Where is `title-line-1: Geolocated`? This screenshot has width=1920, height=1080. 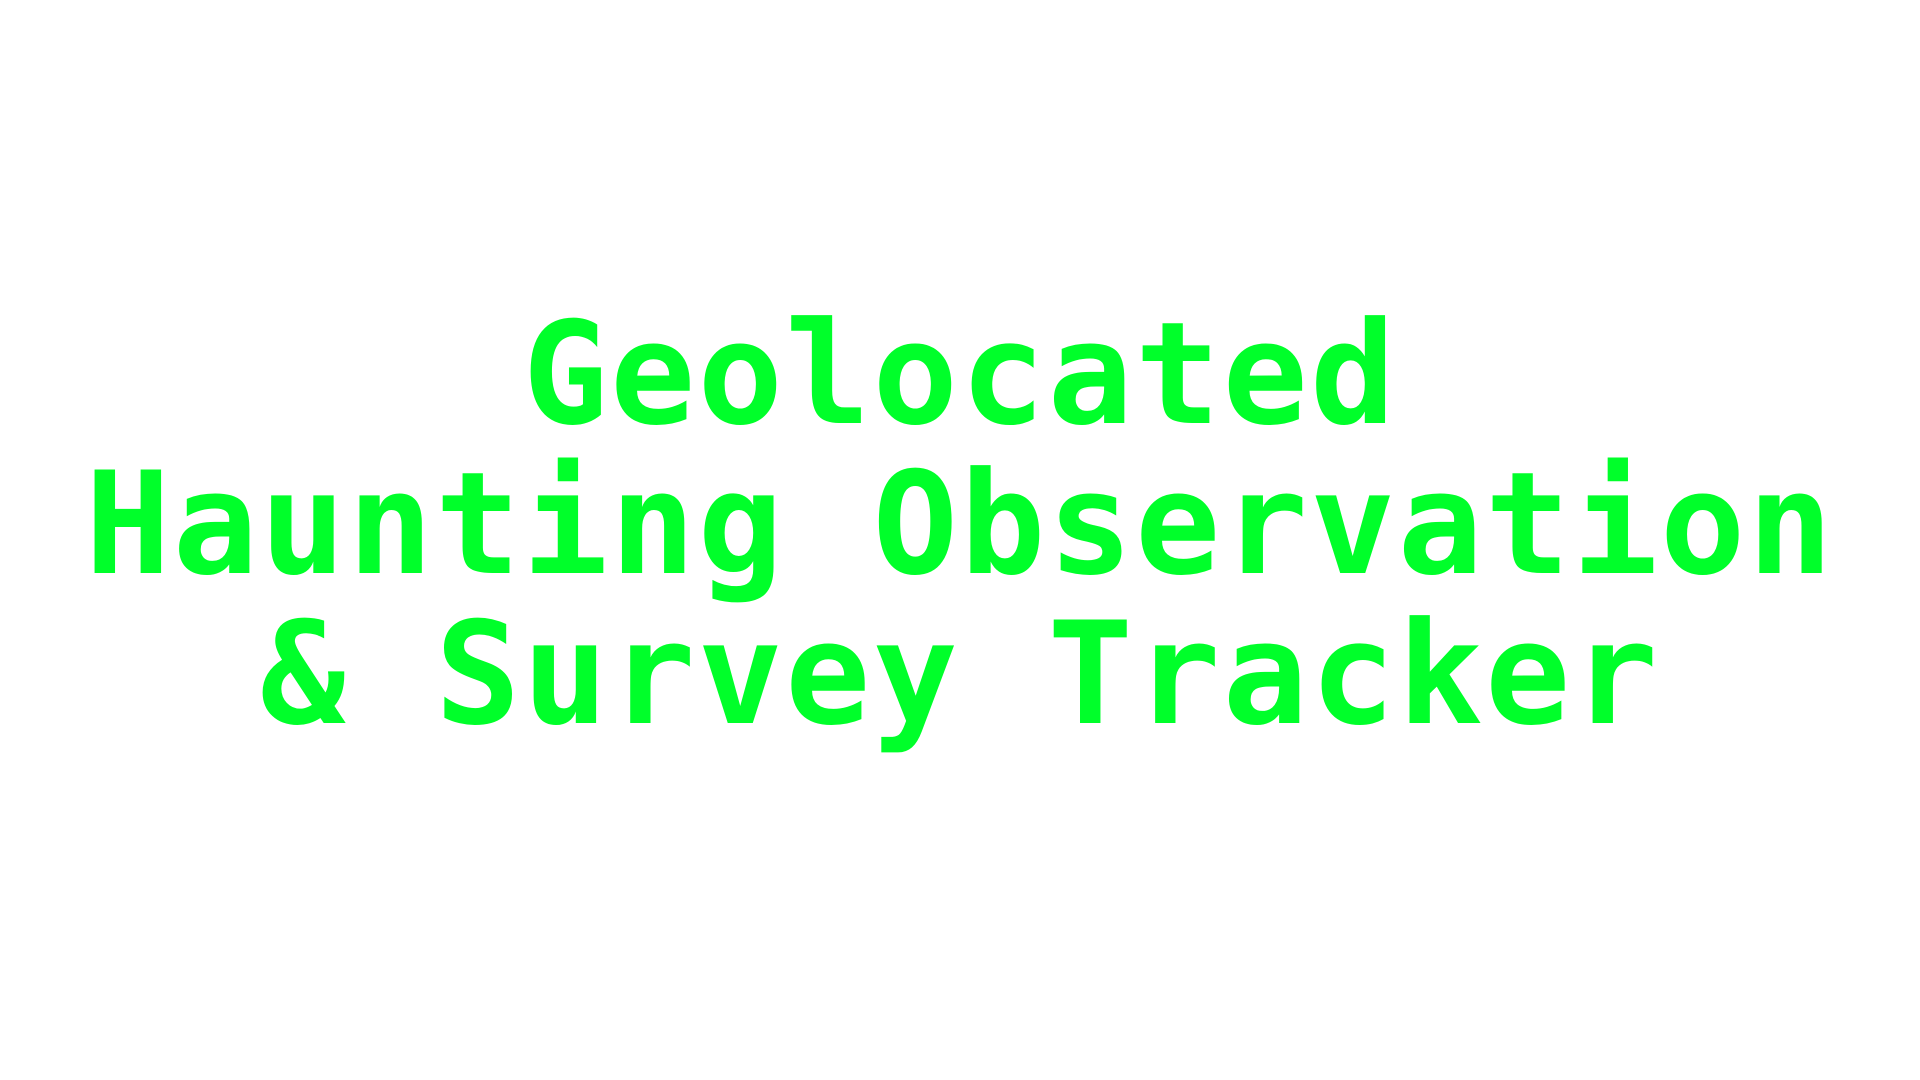
title-line-1: Geolocated is located at coordinates (960, 374).